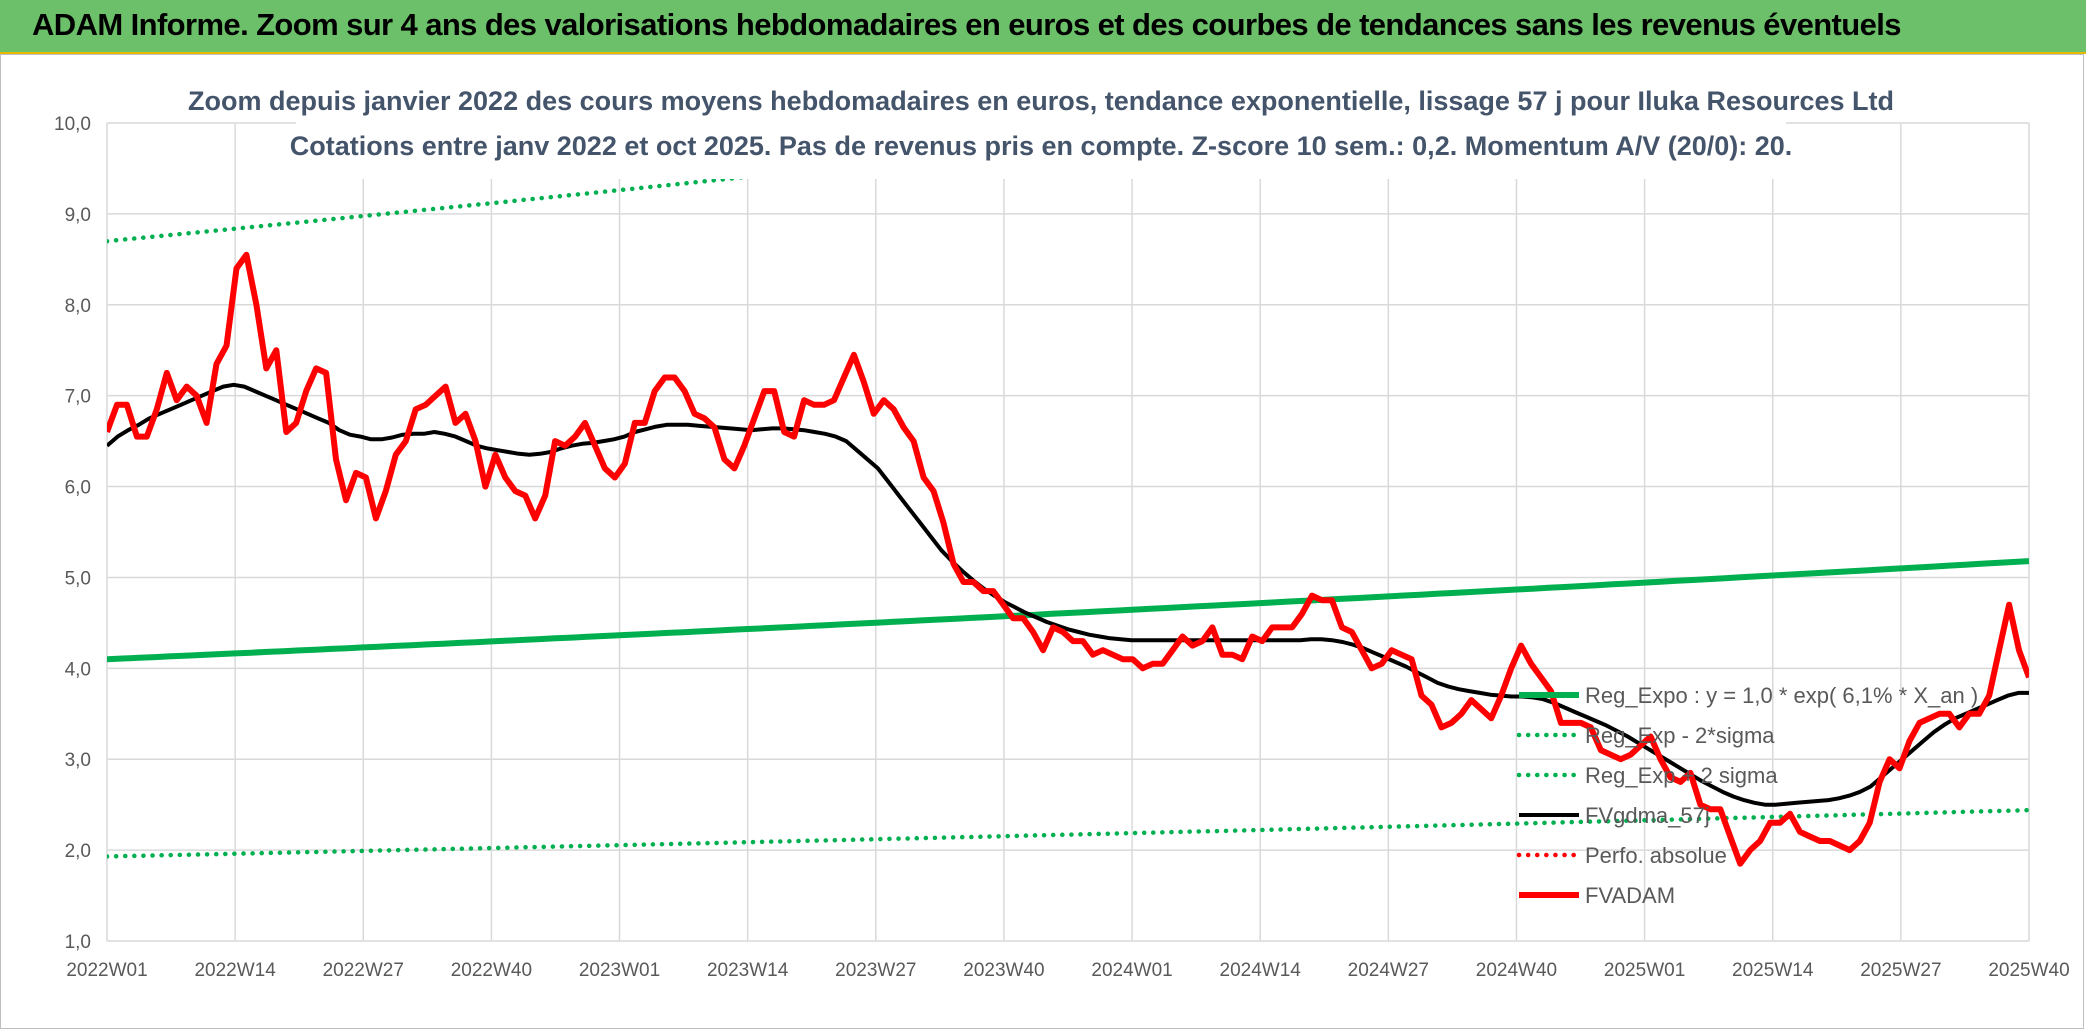 The image size is (2086, 1031). Describe the element at coordinates (1781, 695) in the screenshot. I see `legend-label: Reg_Expo : y = 1,0 * exp( 6,1% * X_an )` at that location.